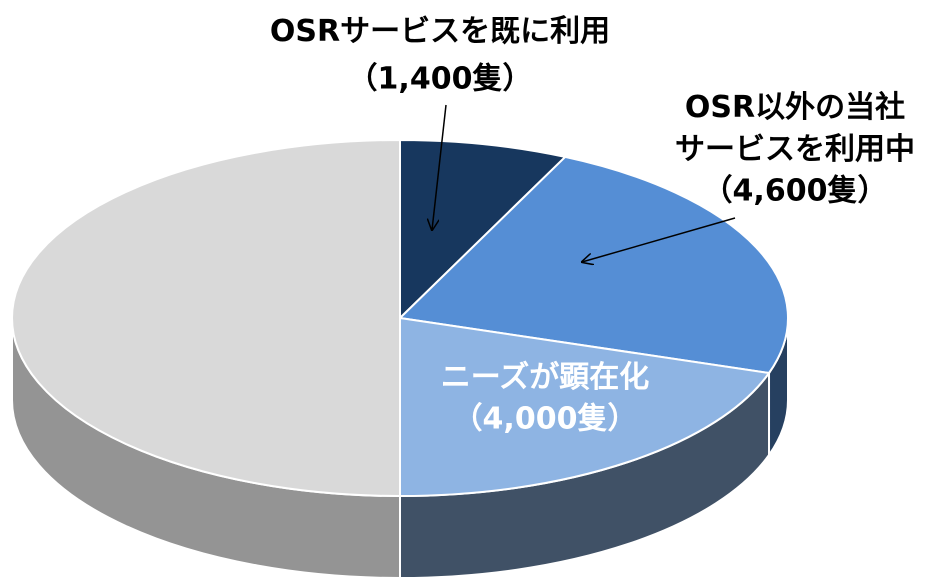 The height and width of the screenshot is (588, 932). I want to click on slice-value-label: （4,000隻）, so click(545, 419).